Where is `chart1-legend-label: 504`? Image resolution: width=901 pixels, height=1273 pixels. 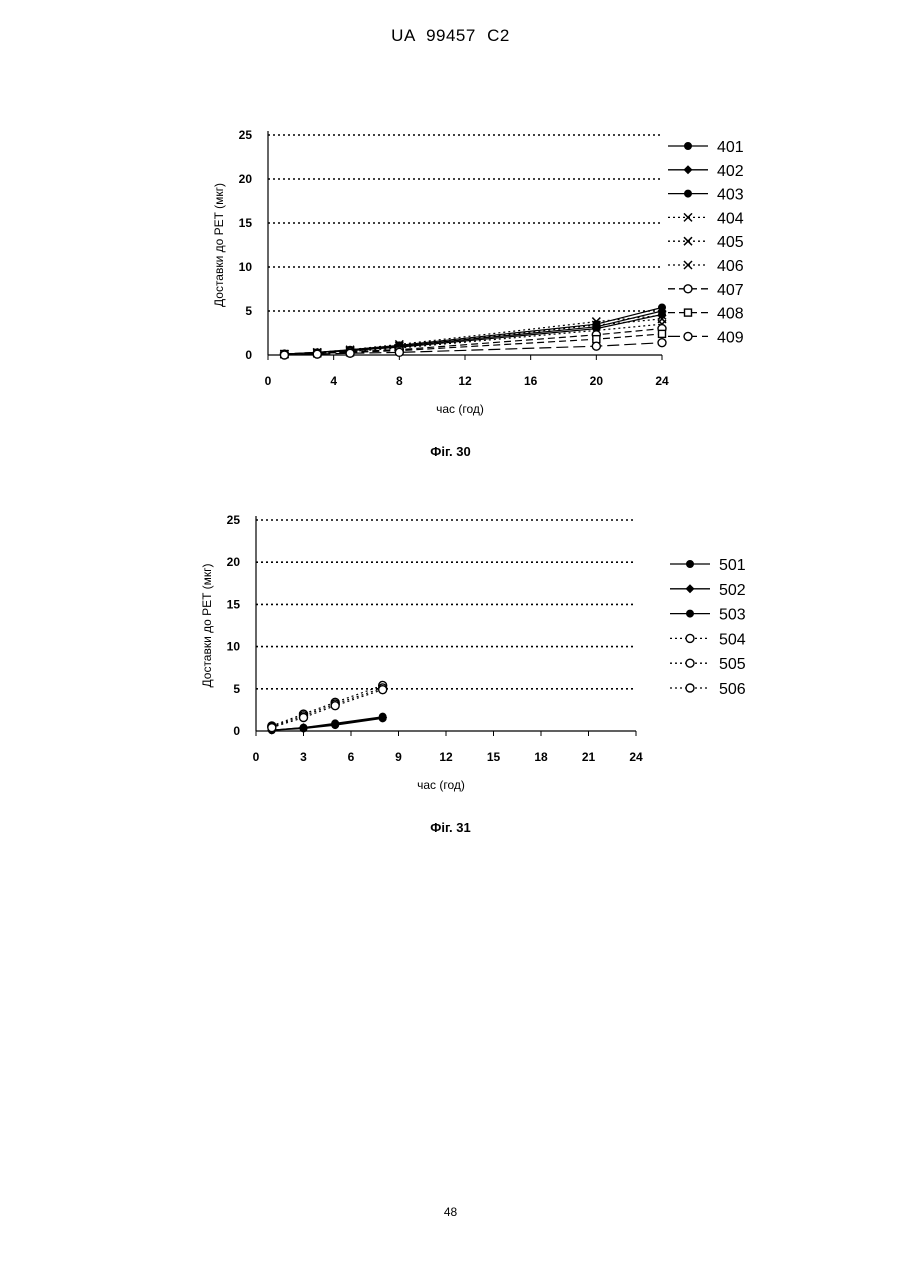 chart1-legend-label: 504 is located at coordinates (732, 639).